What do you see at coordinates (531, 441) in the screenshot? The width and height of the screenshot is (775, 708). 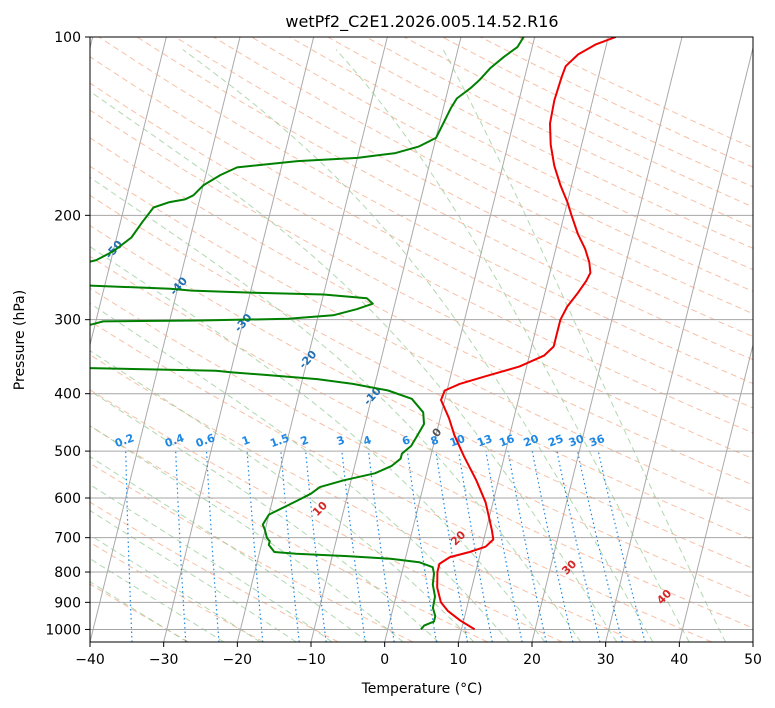 I see `mixing-ratio-label: 20` at bounding box center [531, 441].